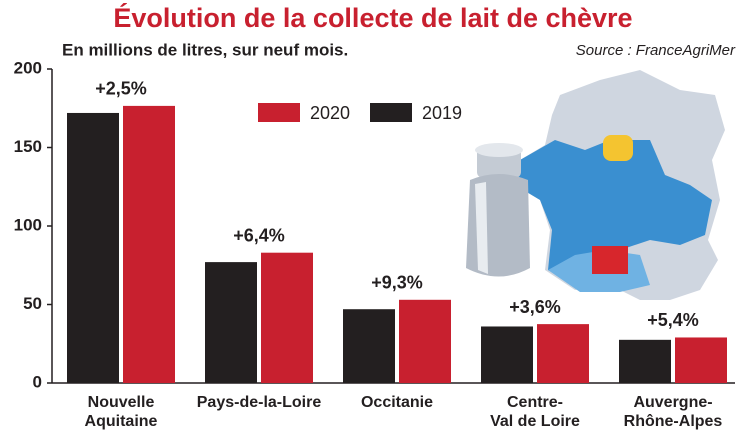  Describe the element at coordinates (535, 421) in the screenshot. I see `x-tick-label-line: Val de Loire` at that location.